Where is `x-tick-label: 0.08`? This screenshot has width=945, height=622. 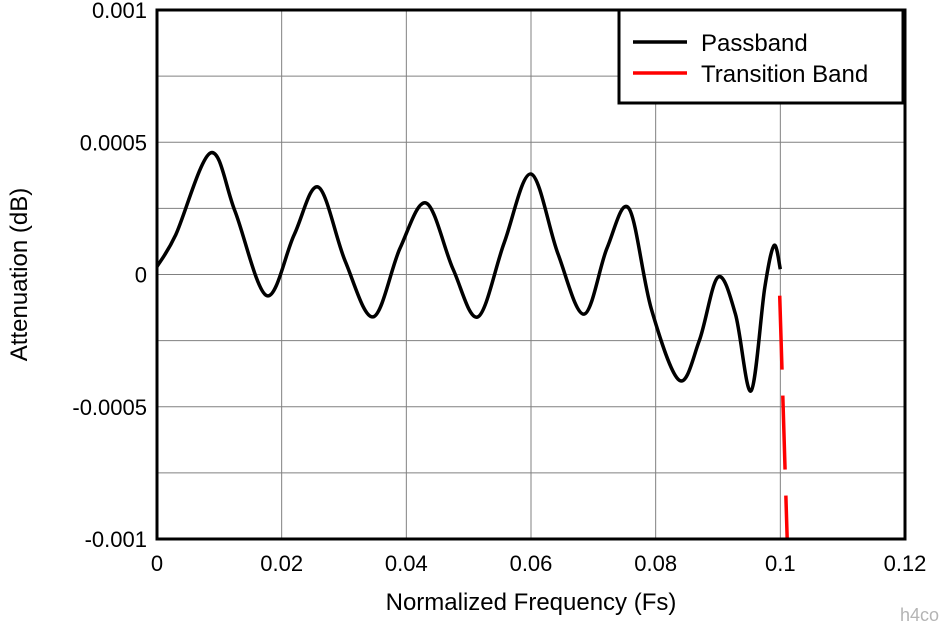 x-tick-label: 0.08 is located at coordinates (655, 563).